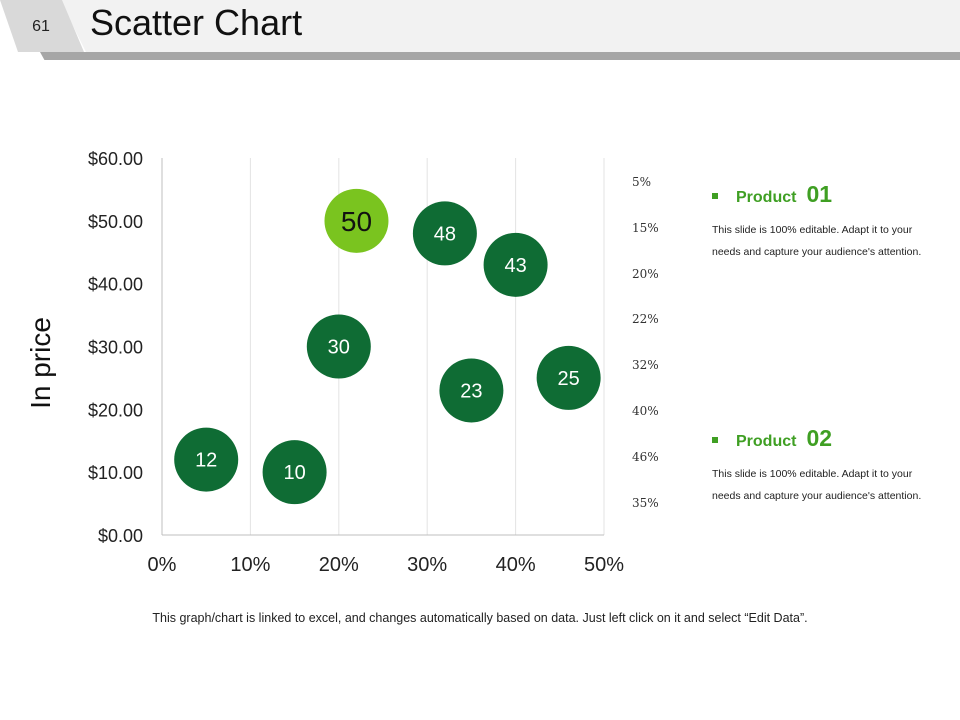  I want to click on side-percent-label: 20%, so click(645, 273).